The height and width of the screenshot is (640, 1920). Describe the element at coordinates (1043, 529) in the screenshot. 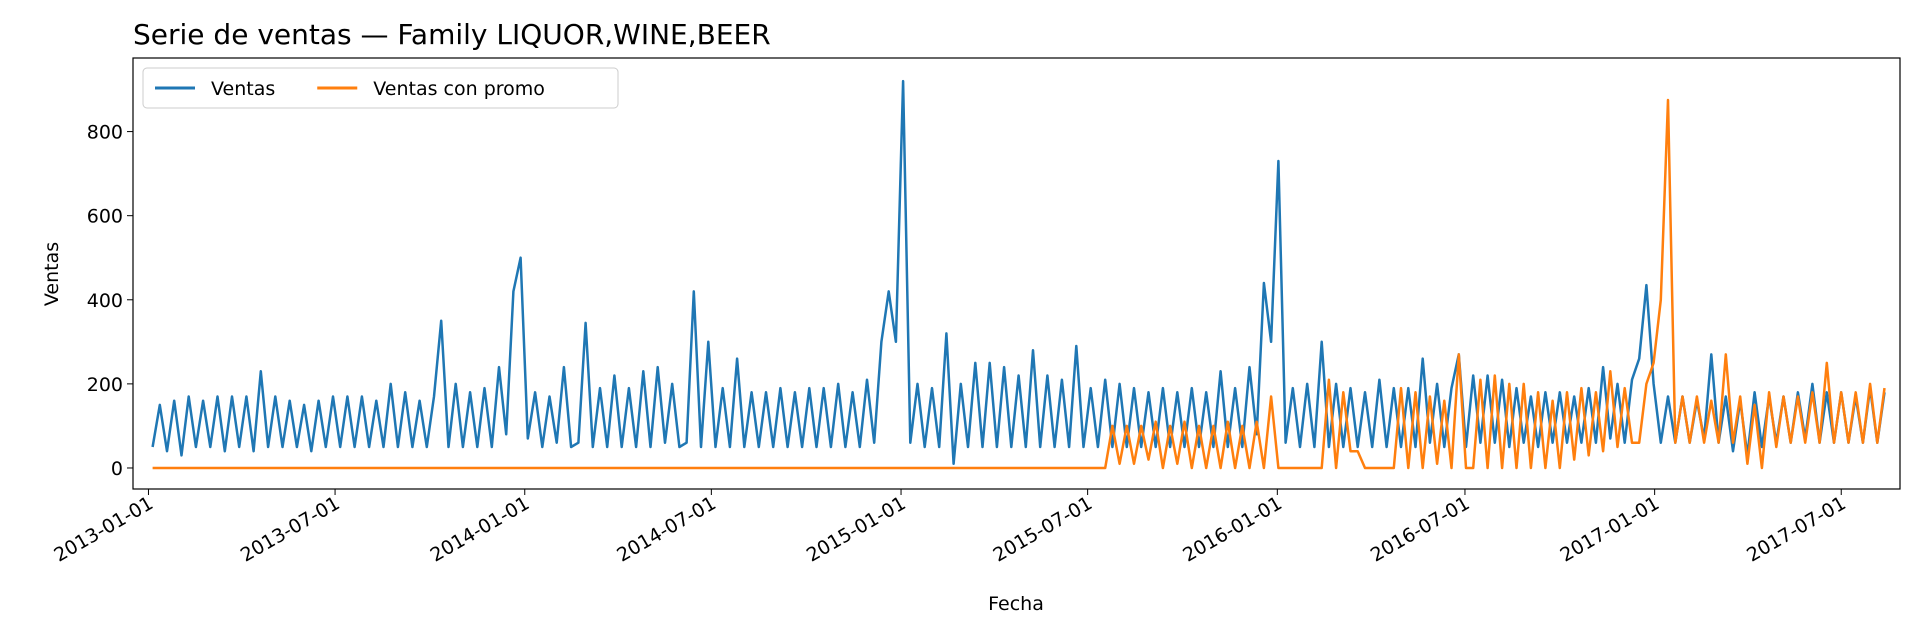

I see `x-tick-label: 2015-07-01` at that location.